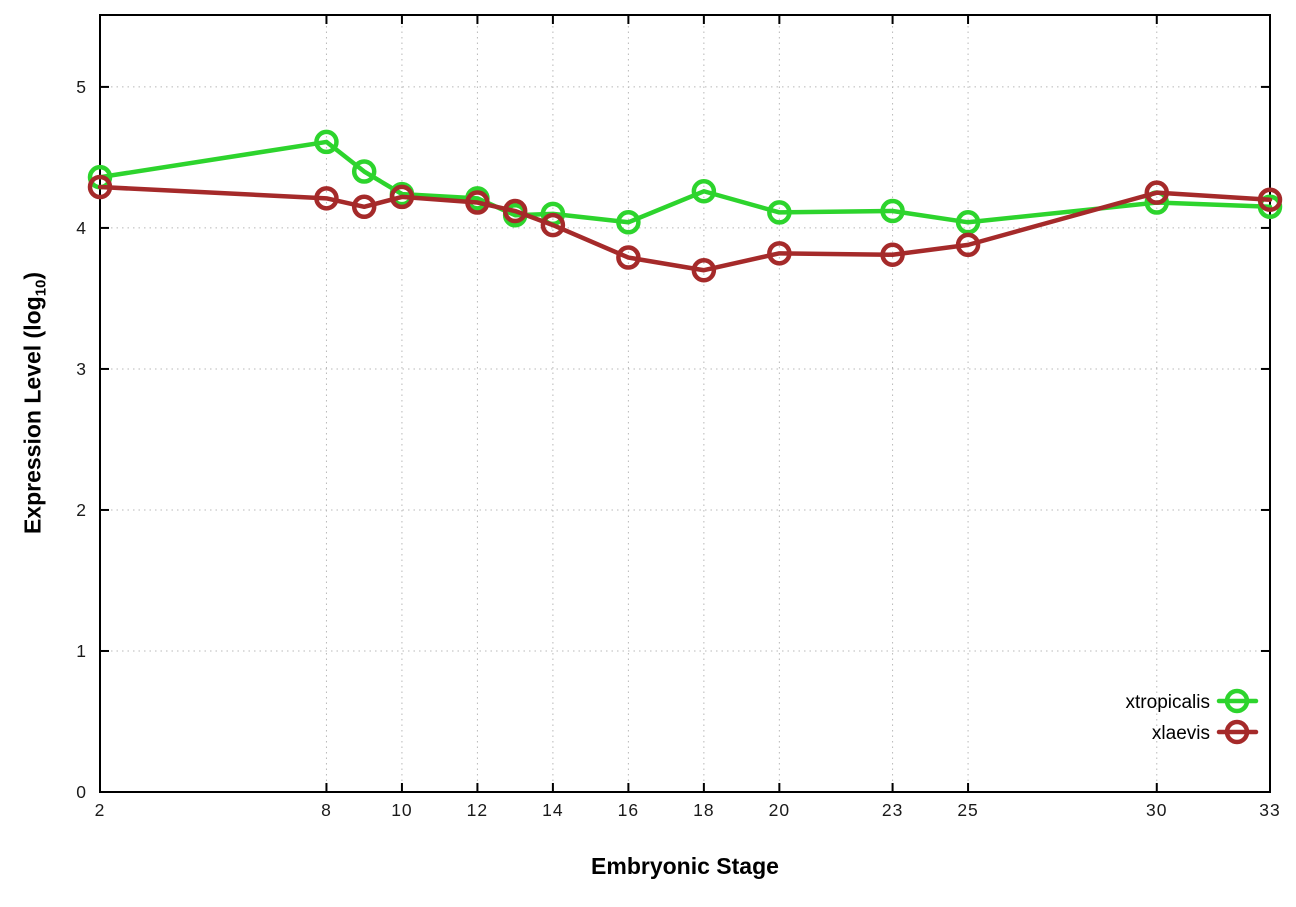  I want to click on x-tick-label-2: 2, so click(100, 810).